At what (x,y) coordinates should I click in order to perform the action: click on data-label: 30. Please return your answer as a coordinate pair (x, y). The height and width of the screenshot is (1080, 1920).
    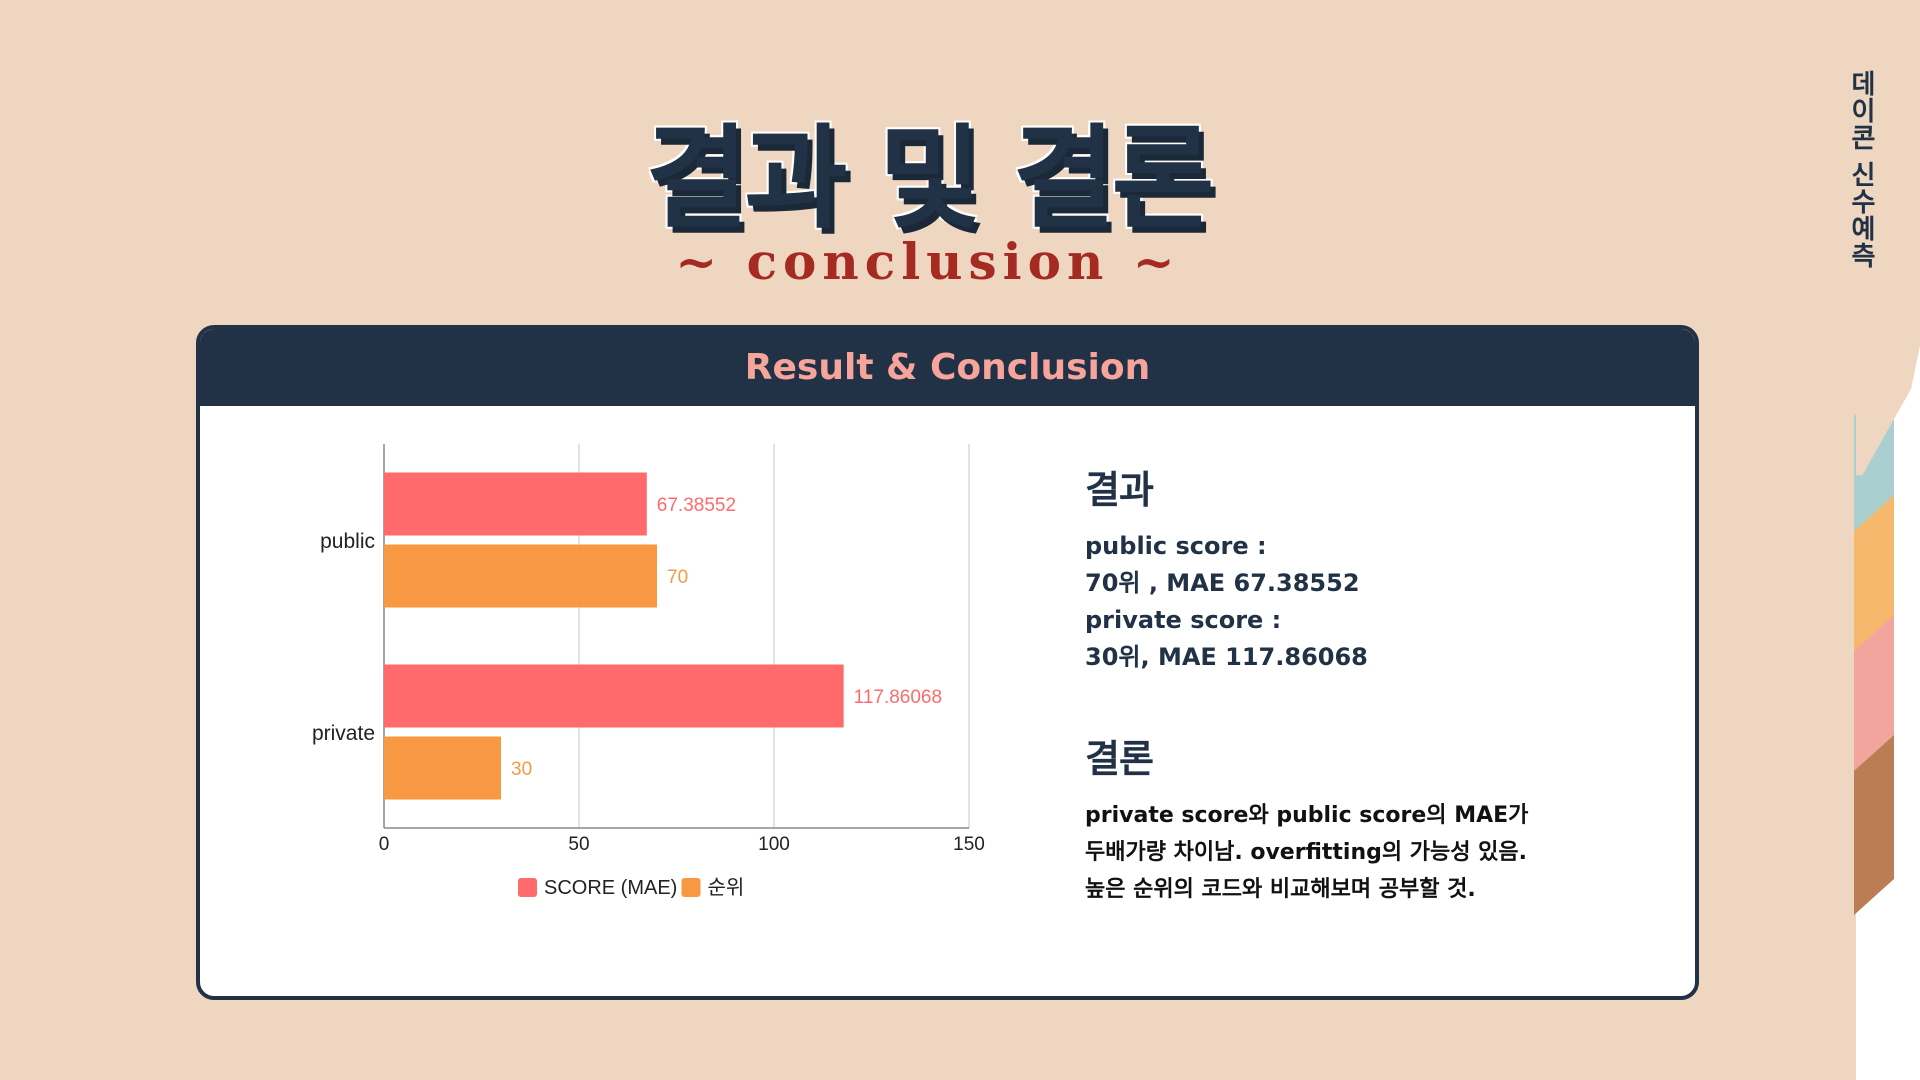
    Looking at the image, I should click on (521, 769).